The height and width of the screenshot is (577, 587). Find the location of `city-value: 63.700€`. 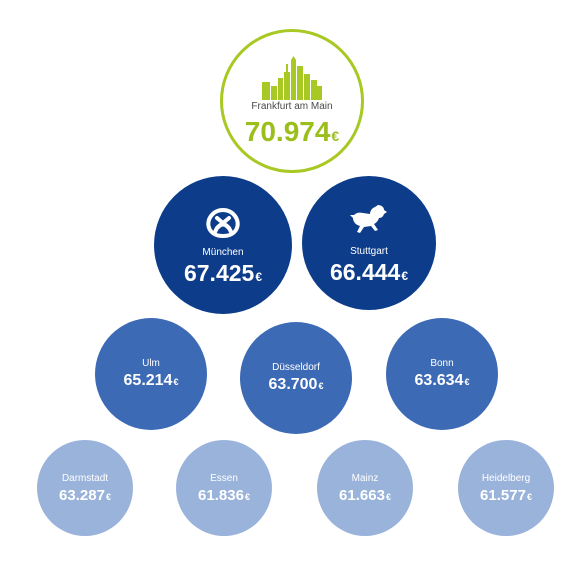

city-value: 63.700€ is located at coordinates (296, 384).